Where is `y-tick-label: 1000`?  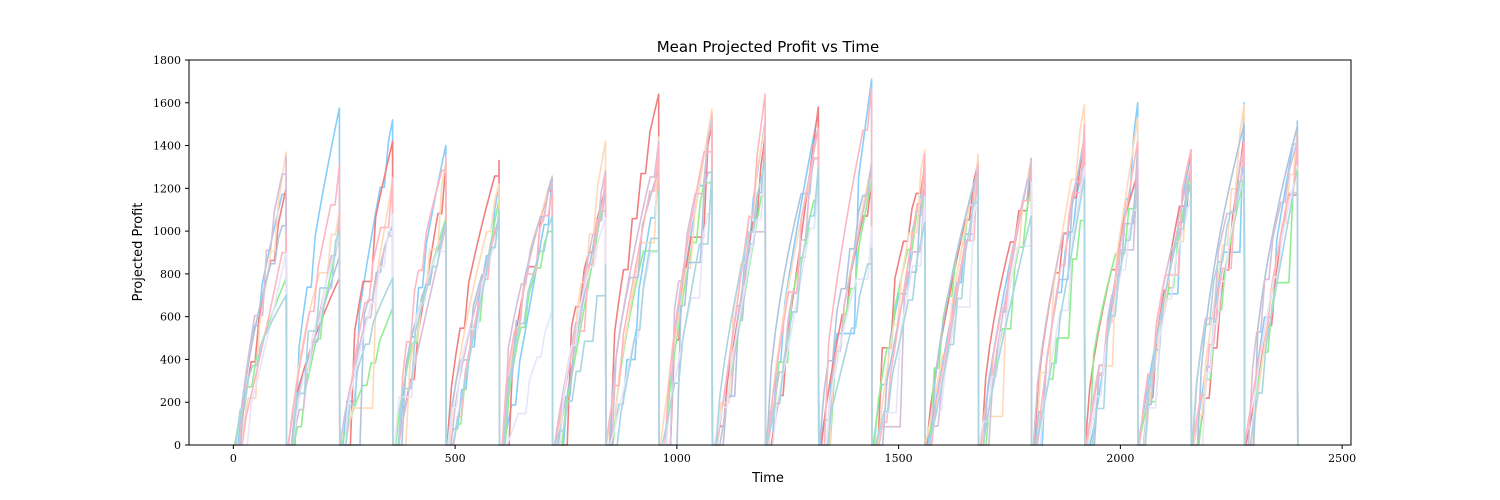 y-tick-label: 1000 is located at coordinates (167, 231).